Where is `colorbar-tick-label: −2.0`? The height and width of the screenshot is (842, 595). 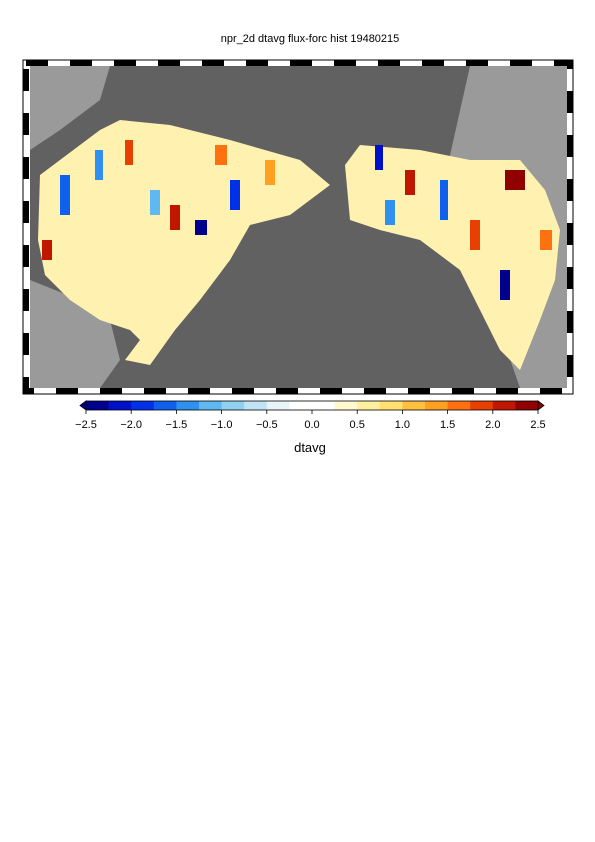 colorbar-tick-label: −2.0 is located at coordinates (131, 425).